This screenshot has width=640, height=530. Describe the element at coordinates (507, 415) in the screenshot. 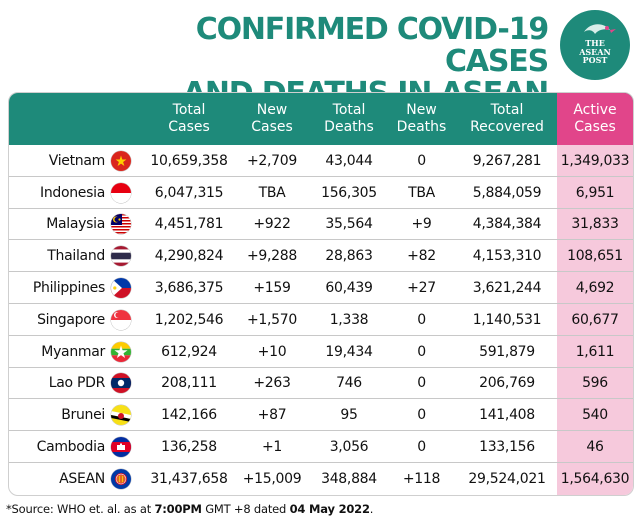

I see `total-recovered-value: 141,408` at that location.